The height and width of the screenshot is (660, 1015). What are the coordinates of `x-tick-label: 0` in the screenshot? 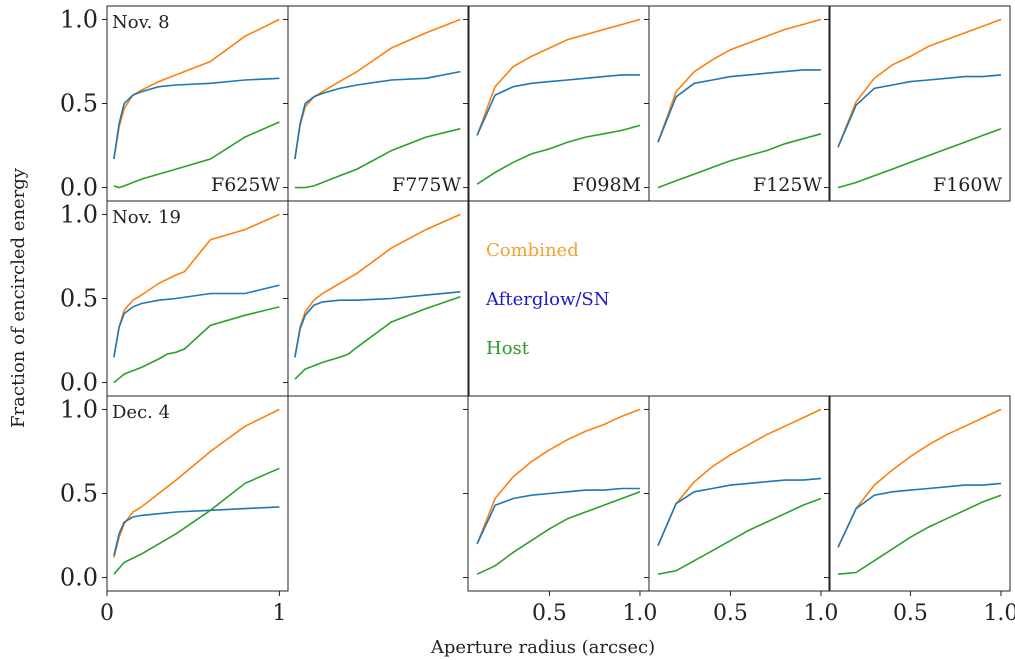 It's located at (107, 613).